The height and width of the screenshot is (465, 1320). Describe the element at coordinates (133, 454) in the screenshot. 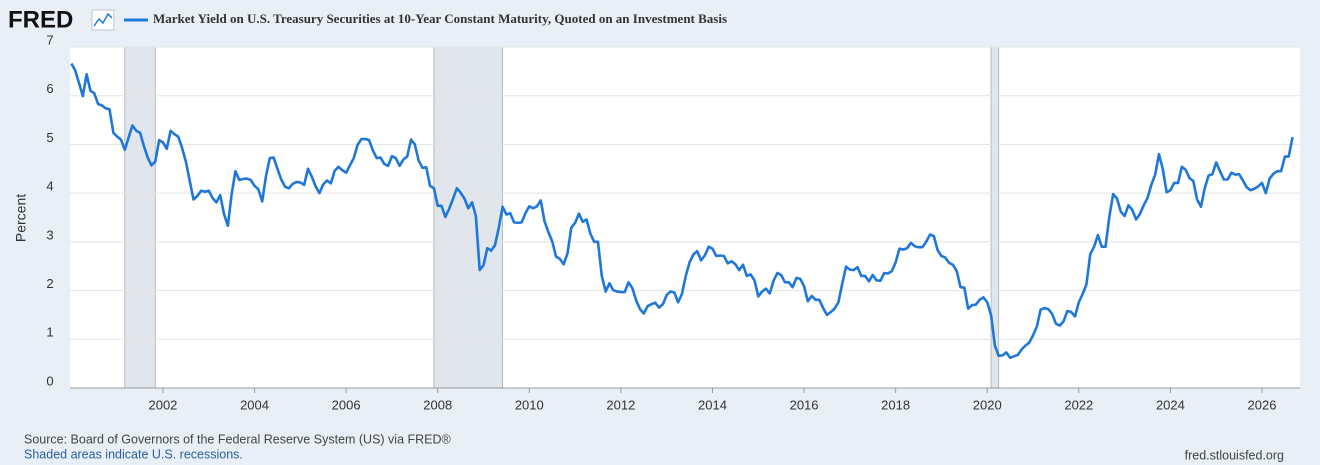

I see `recession-note: Shaded areas indicate U.S. recessions.` at that location.